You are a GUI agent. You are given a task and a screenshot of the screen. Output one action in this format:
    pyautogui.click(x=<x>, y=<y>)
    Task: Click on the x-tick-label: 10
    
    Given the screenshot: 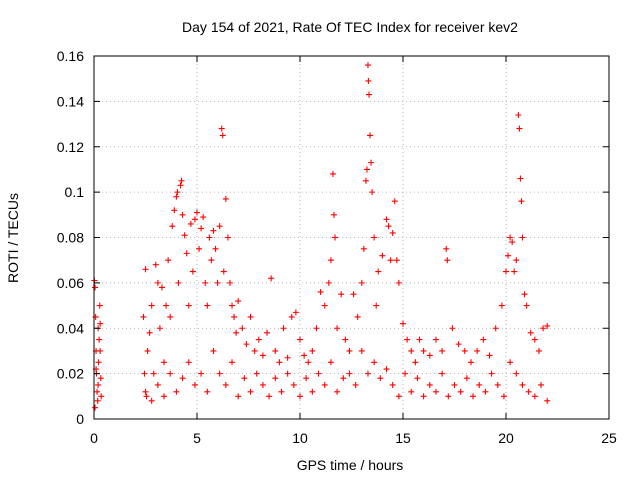 What is the action you would take?
    pyautogui.click(x=300, y=438)
    